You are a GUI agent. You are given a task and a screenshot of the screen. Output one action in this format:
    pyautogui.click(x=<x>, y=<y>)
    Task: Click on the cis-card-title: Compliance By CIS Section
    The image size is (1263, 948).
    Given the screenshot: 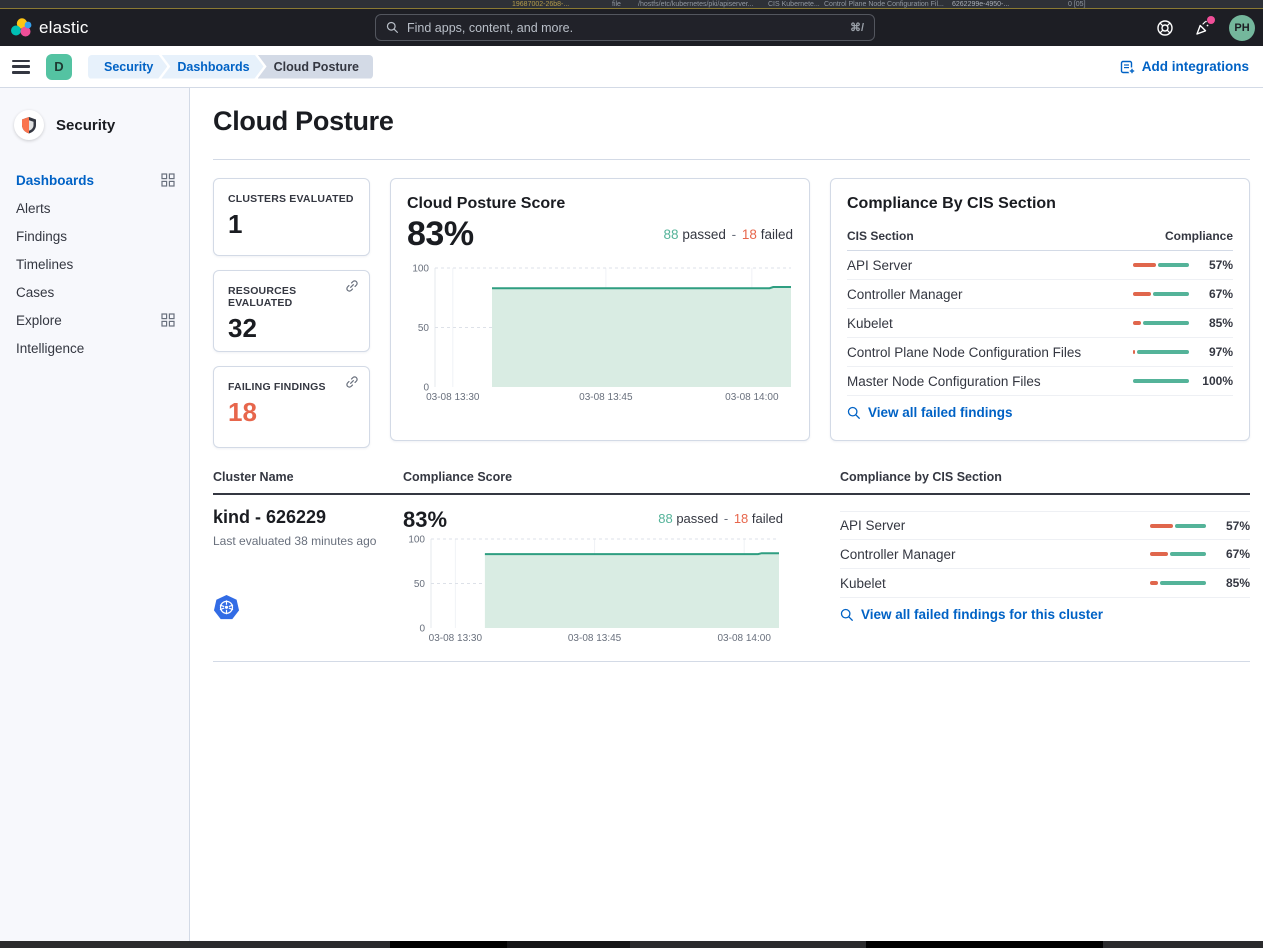 What is the action you would take?
    pyautogui.click(x=951, y=203)
    